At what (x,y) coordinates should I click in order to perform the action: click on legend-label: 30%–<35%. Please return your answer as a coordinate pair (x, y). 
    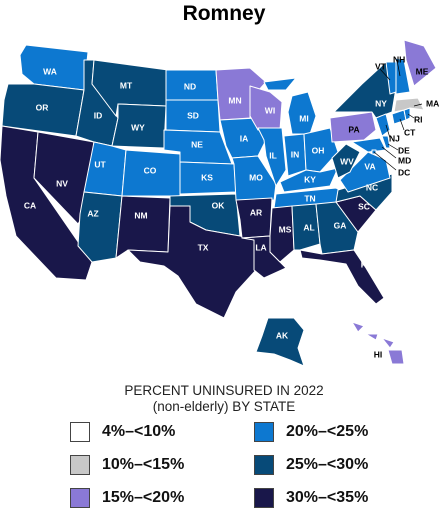
    Looking at the image, I should click on (327, 497).